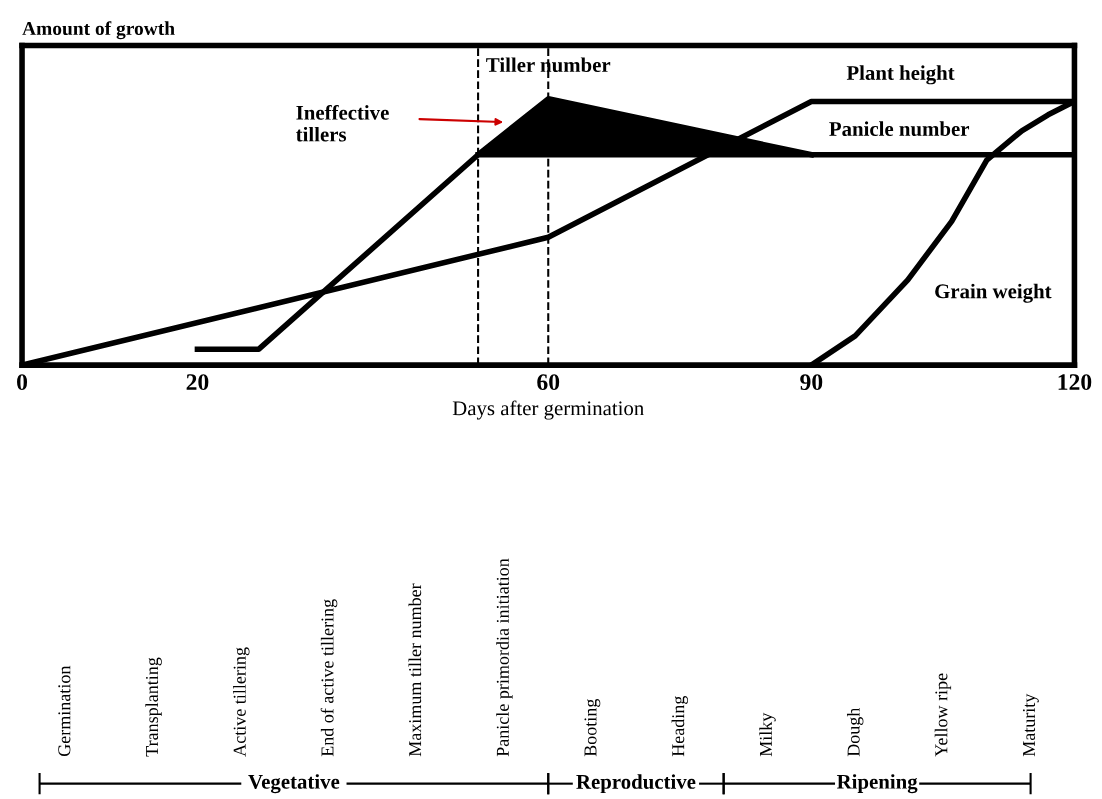 The width and height of the screenshot is (1102, 799). I want to click on series-label: Plant height, so click(900, 75).